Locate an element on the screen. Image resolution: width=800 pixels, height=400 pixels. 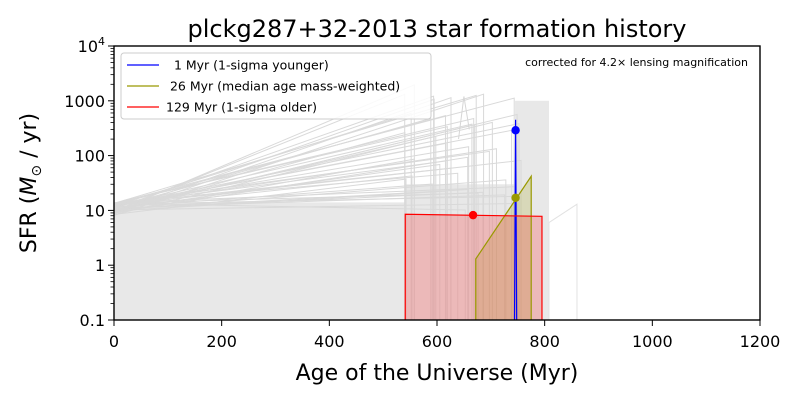
series-1-marker is located at coordinates (515, 197).